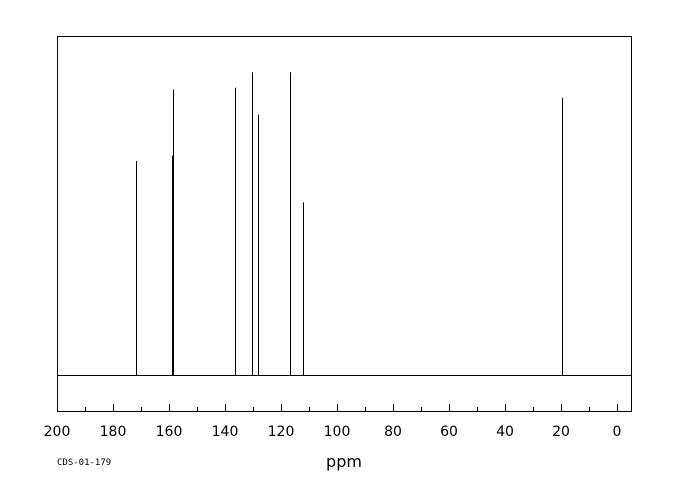 This screenshot has width=680, height=500. Describe the element at coordinates (344, 461) in the screenshot. I see `x-axis-title: ppm` at that location.